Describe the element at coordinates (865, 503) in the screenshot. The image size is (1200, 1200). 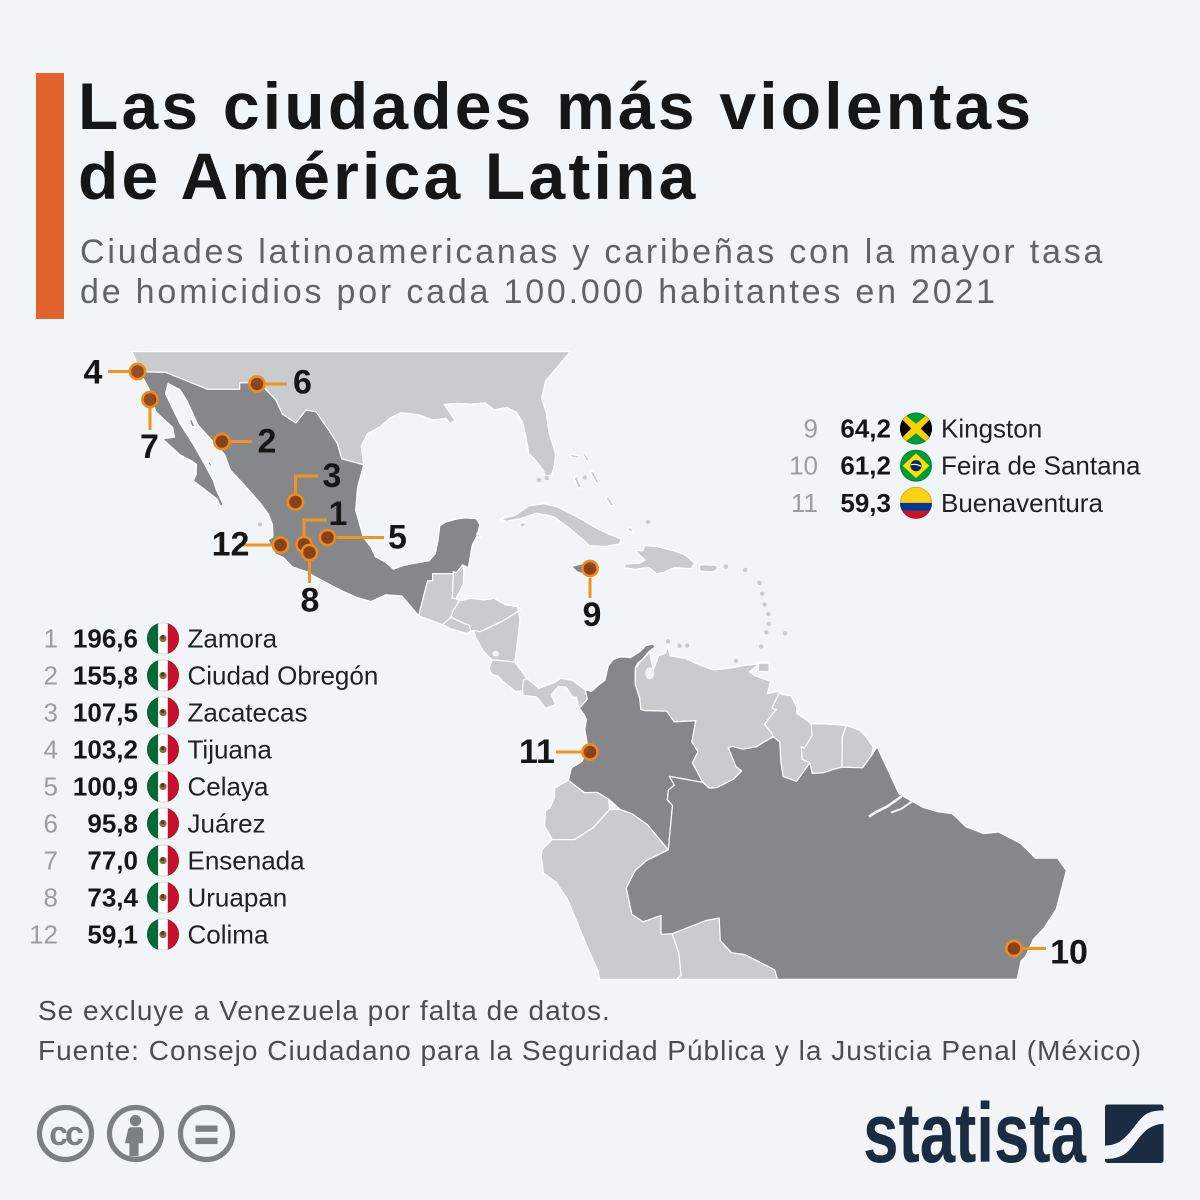
I see `svg-text: 59,3` at that location.